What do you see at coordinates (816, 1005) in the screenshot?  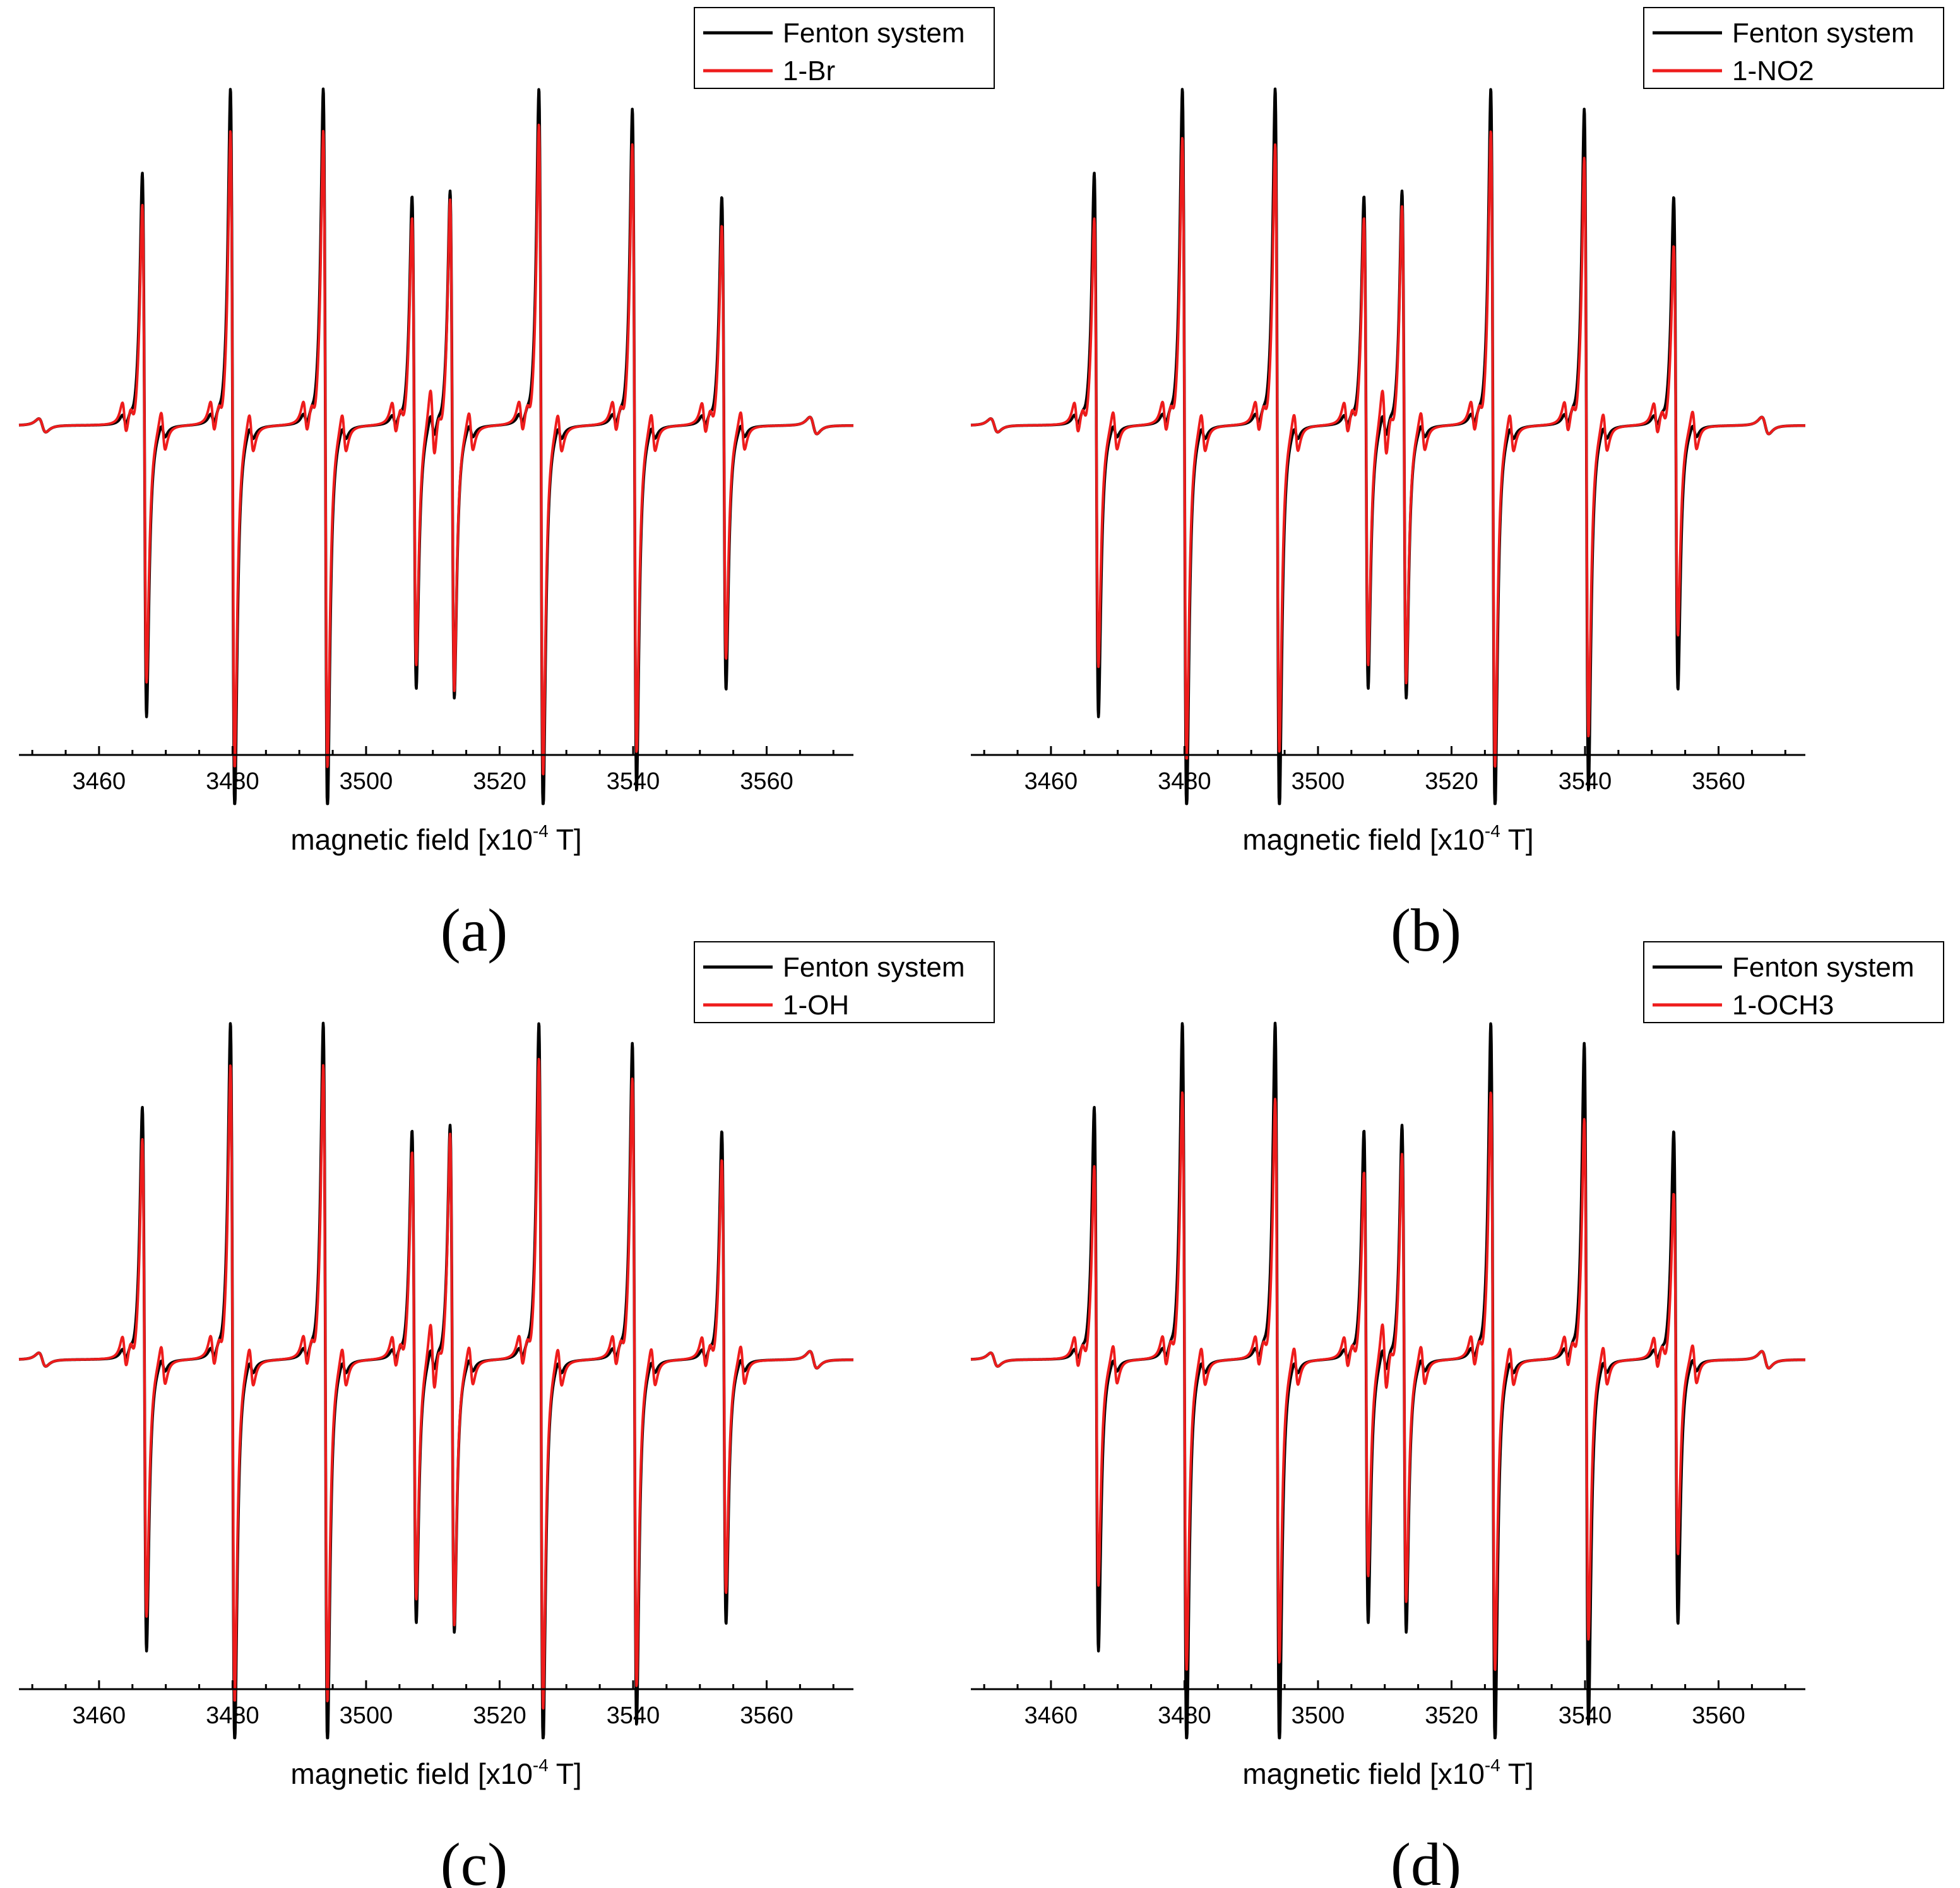 I see `legend-label: 1-OH` at bounding box center [816, 1005].